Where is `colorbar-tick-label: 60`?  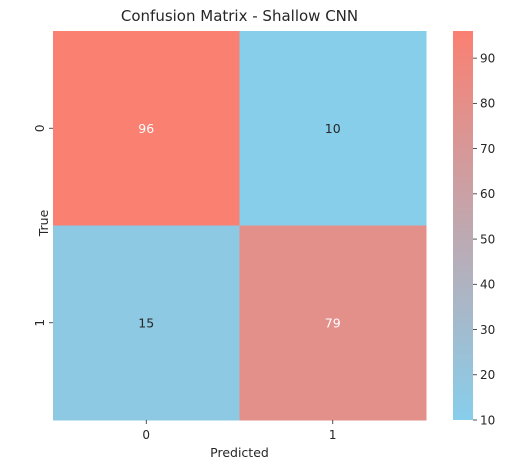
colorbar-tick-label: 60 is located at coordinates (487, 194).